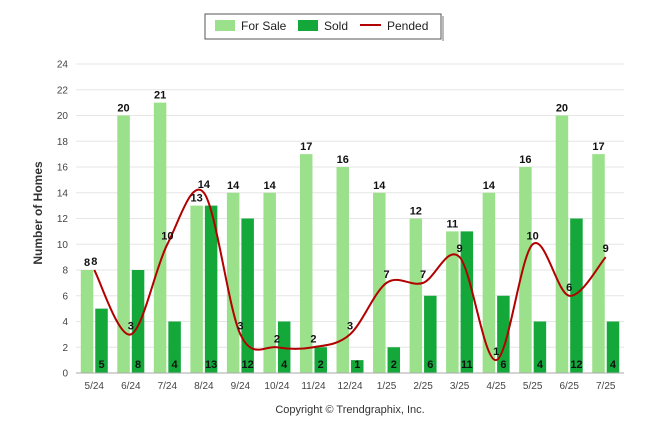 The width and height of the screenshot is (646, 434). I want to click on x-tick-label: 7/25, so click(606, 386).